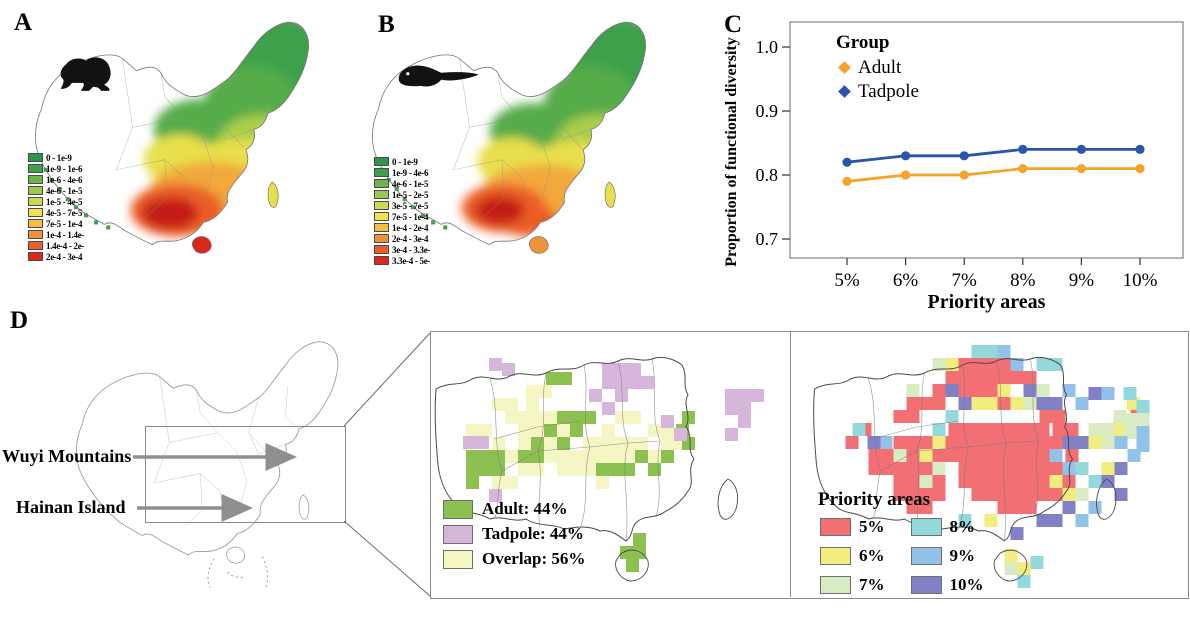 This screenshot has height=619, width=1190. Describe the element at coordinates (767, 239) in the screenshot. I see `y-tick-label: 0.7` at that location.